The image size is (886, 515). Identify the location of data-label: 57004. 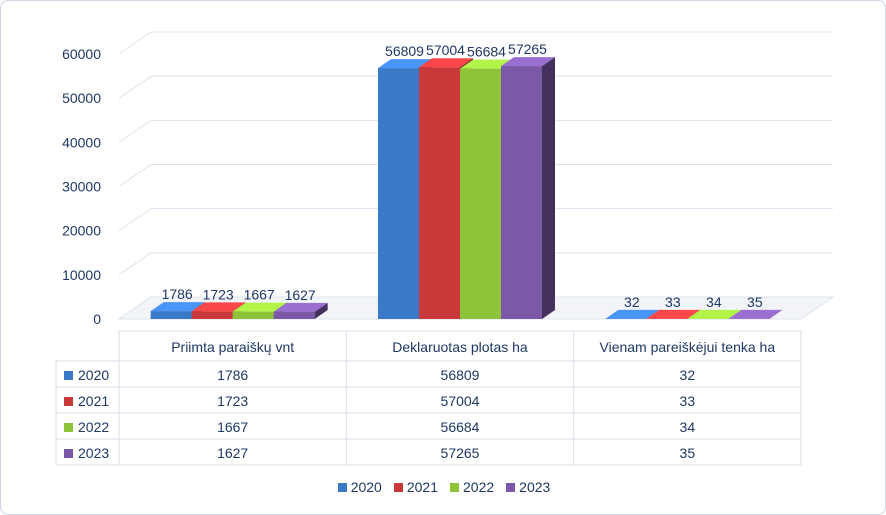
(445, 50).